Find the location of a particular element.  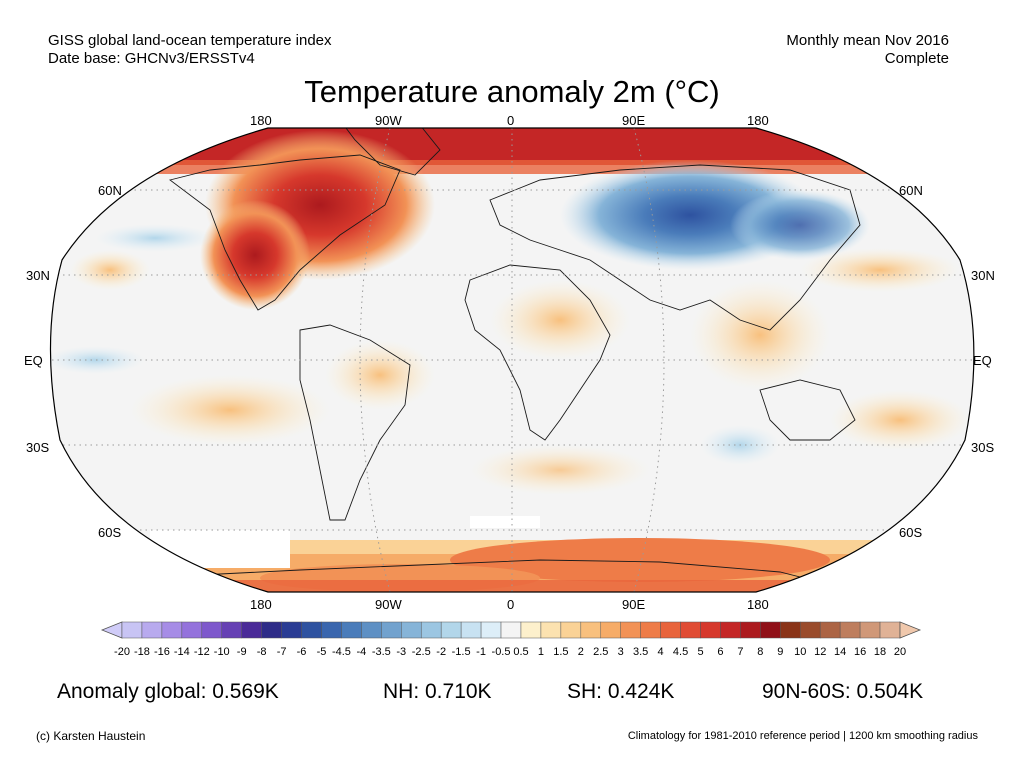

colorbar-tick-label: -7 is located at coordinates (281, 652).